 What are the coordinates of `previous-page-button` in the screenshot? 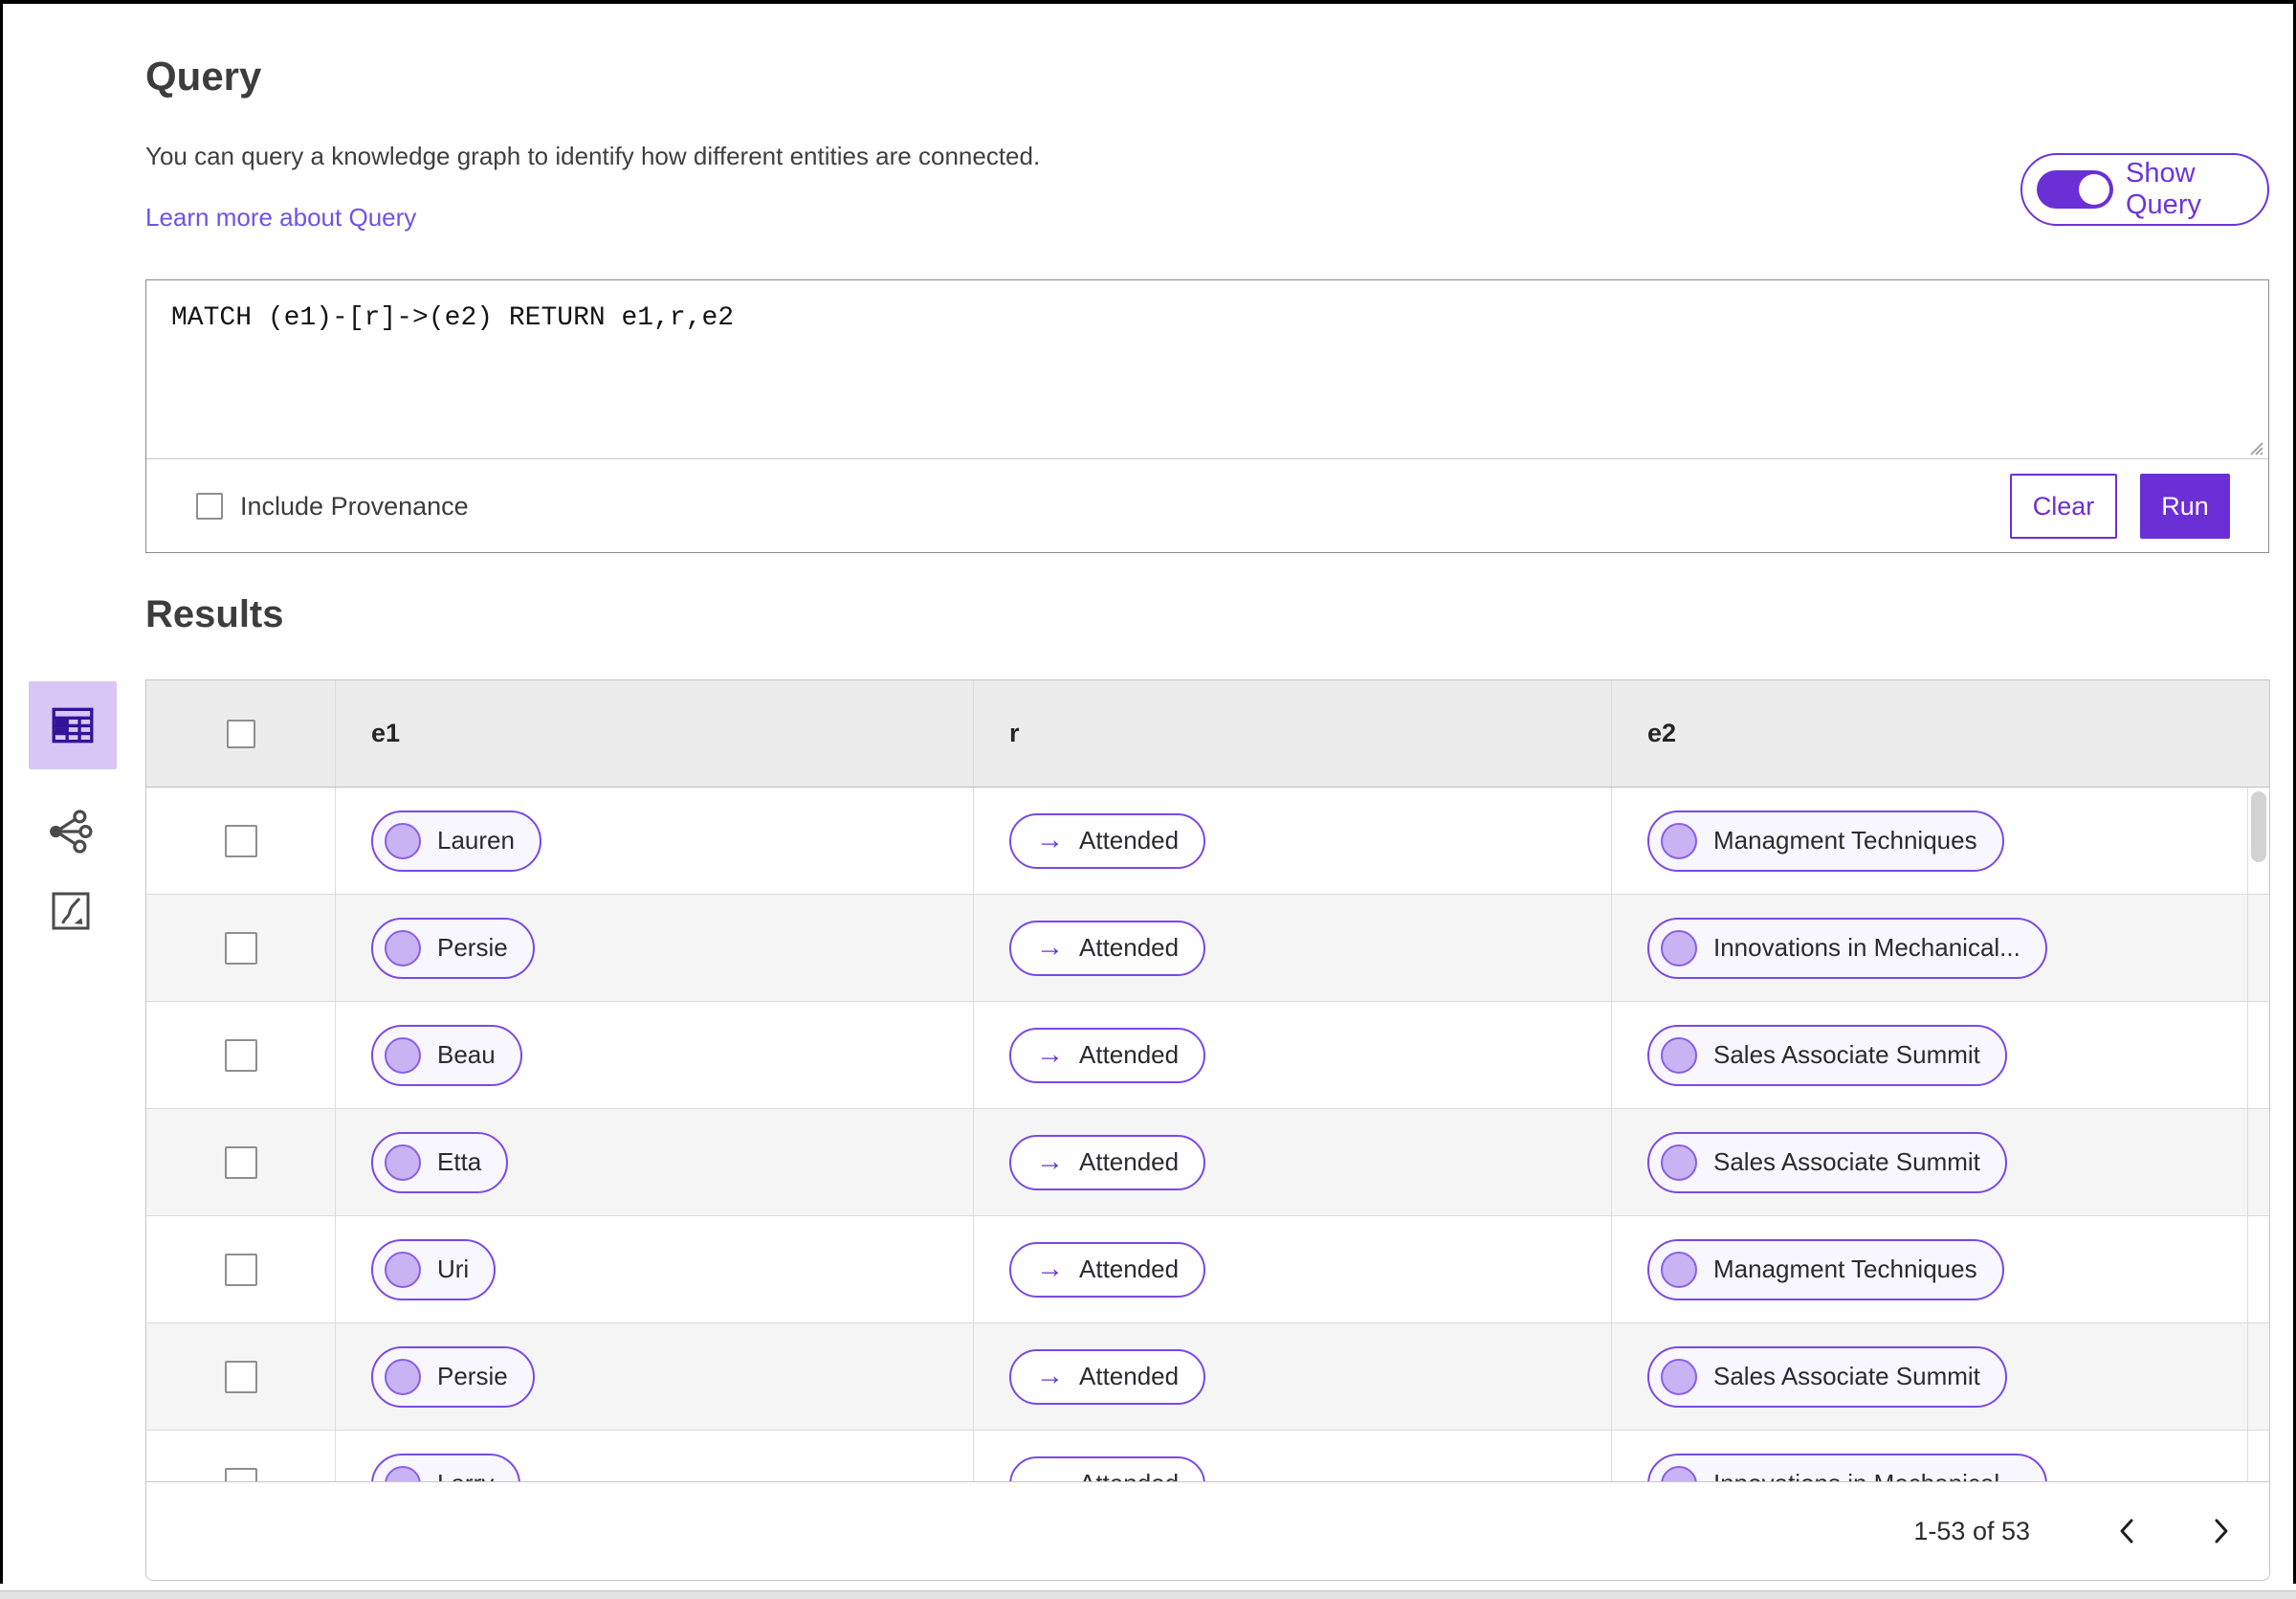 It's located at (2126, 1531).